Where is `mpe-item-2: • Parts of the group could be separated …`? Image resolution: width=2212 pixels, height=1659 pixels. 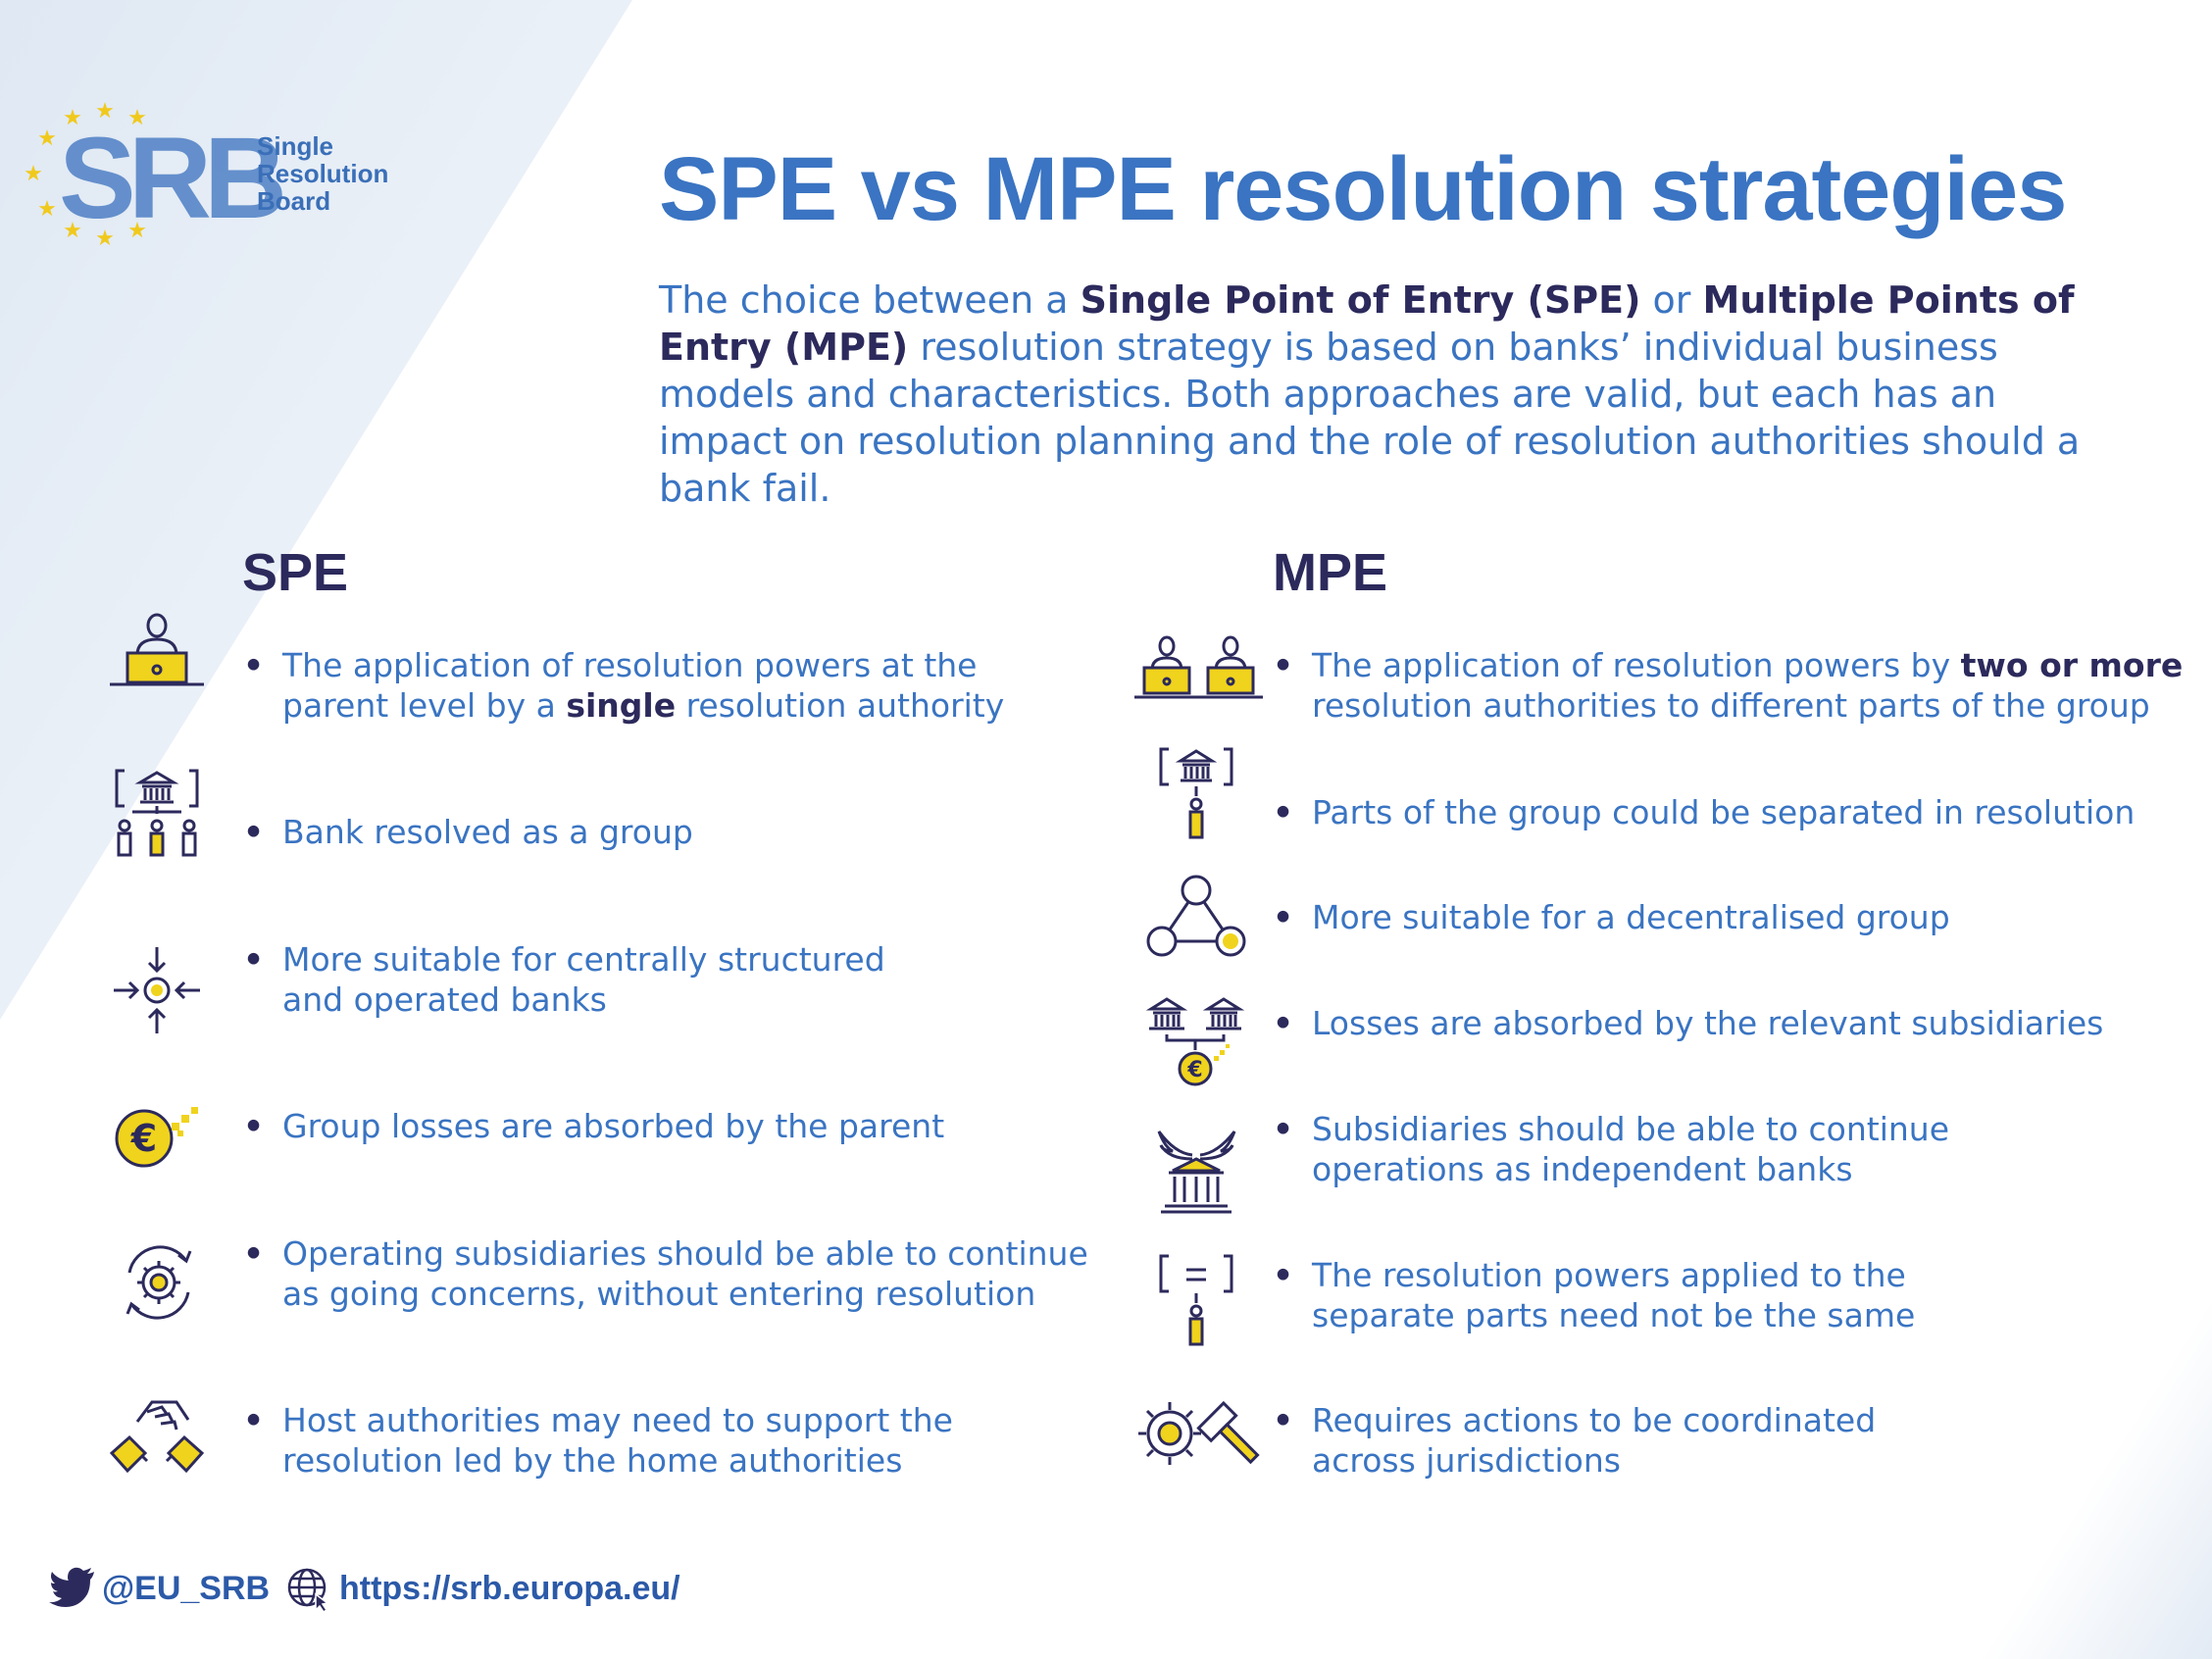
mpe-item-2: • Parts of the group could be separated … is located at coordinates (1704, 812).